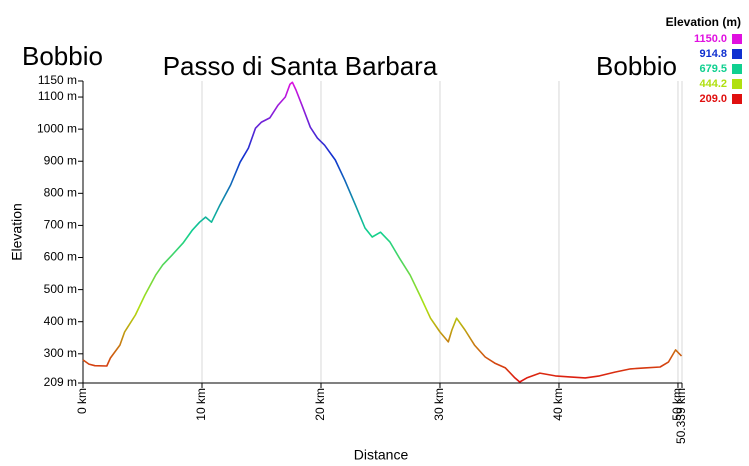 Image resolution: width=749 pixels, height=466 pixels. Describe the element at coordinates (677, 404) in the screenshot. I see `x-tick-label: 50 km` at that location.